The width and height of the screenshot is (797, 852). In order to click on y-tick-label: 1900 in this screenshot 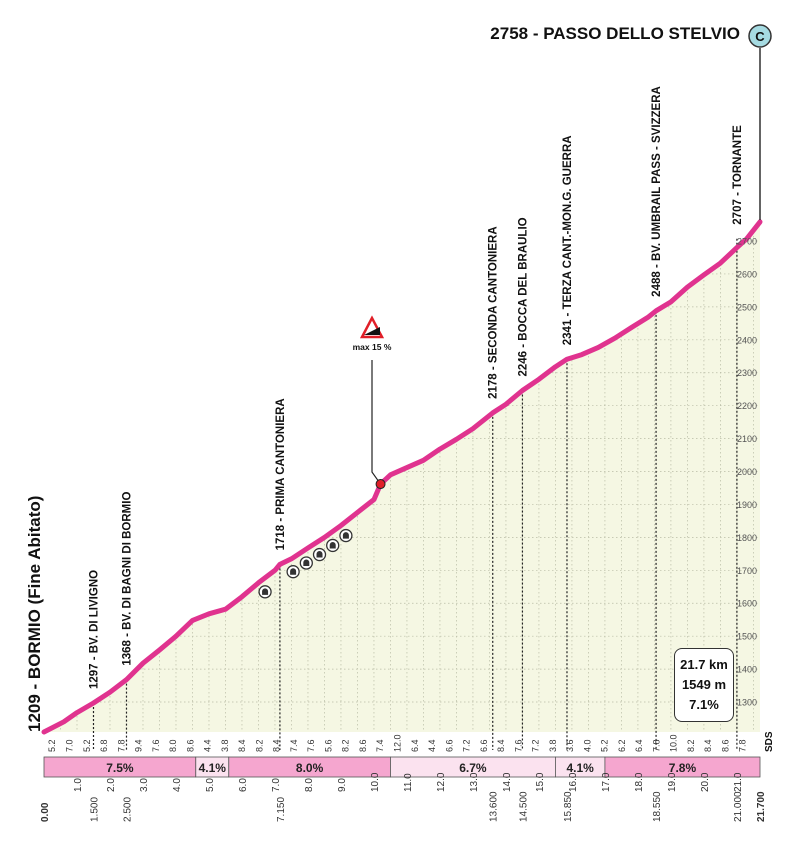, I will do `click(747, 505)`.